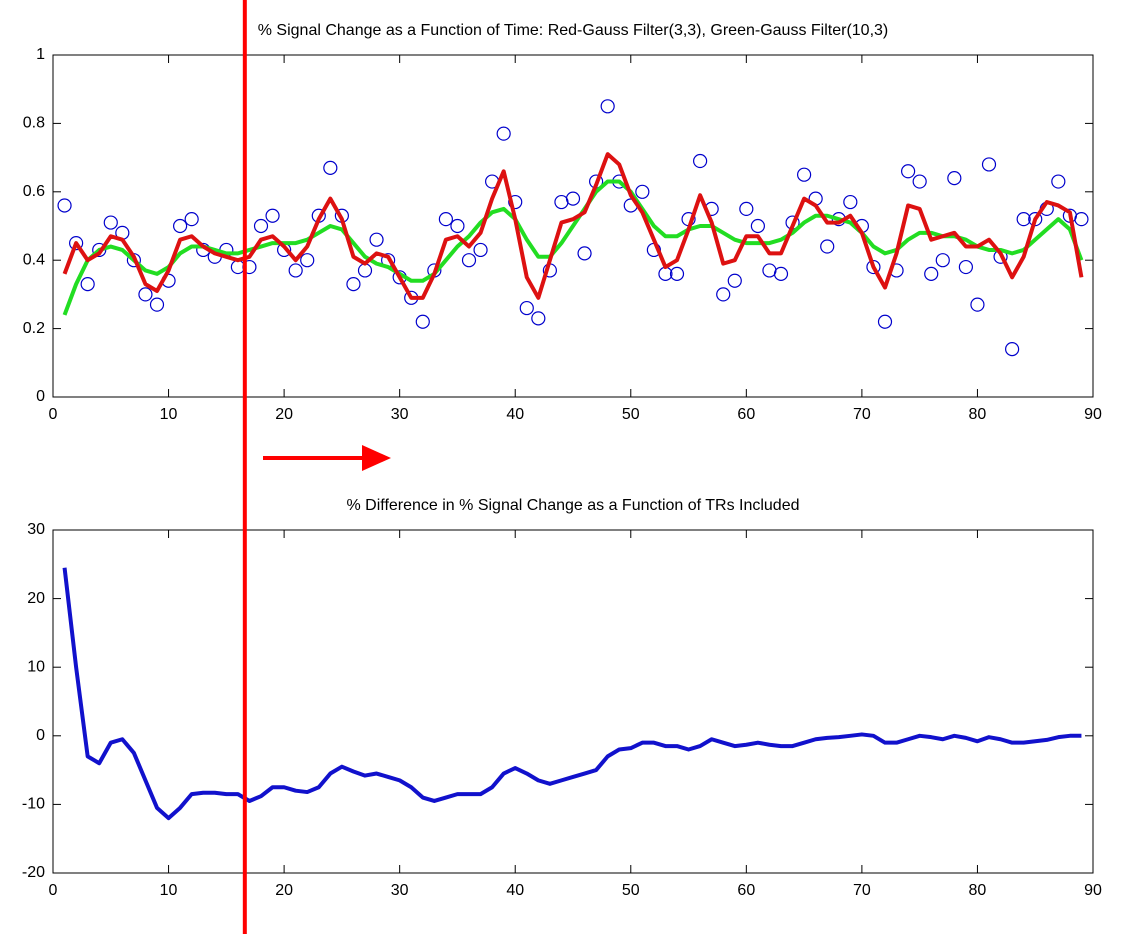 The image size is (1121, 939). Describe the element at coordinates (33, 804) in the screenshot. I see `y-tick-label: -10` at that location.